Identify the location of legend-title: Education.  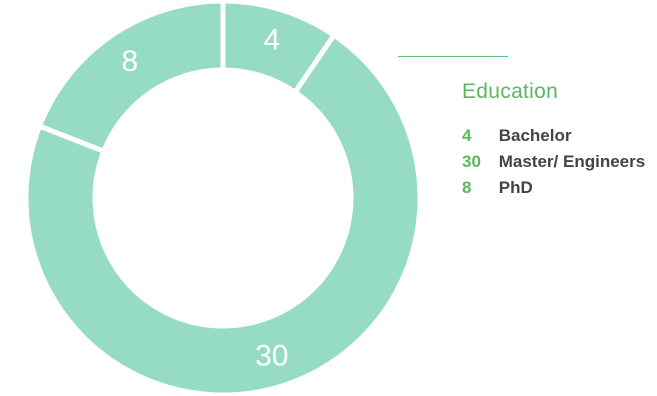
(510, 91).